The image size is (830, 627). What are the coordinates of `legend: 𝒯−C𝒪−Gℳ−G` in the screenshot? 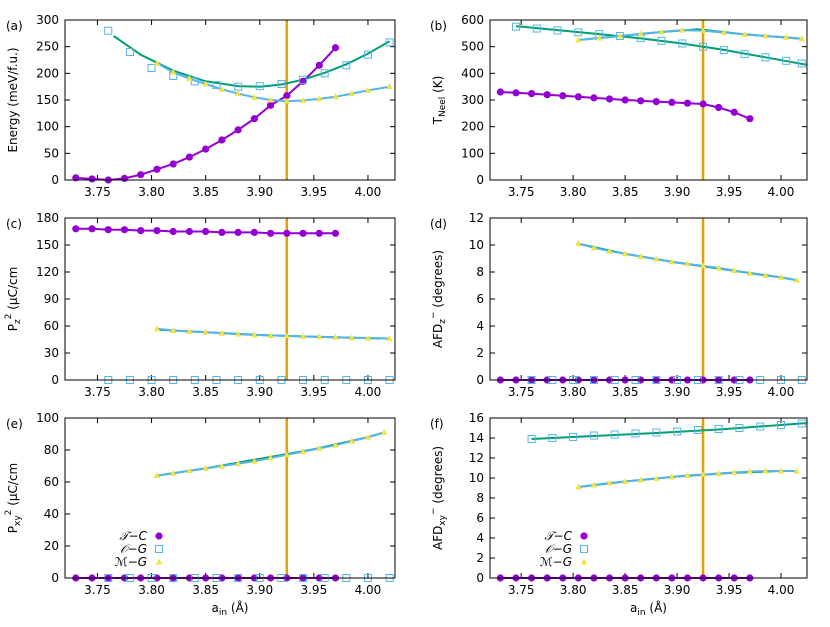 It's located at (564, 549).